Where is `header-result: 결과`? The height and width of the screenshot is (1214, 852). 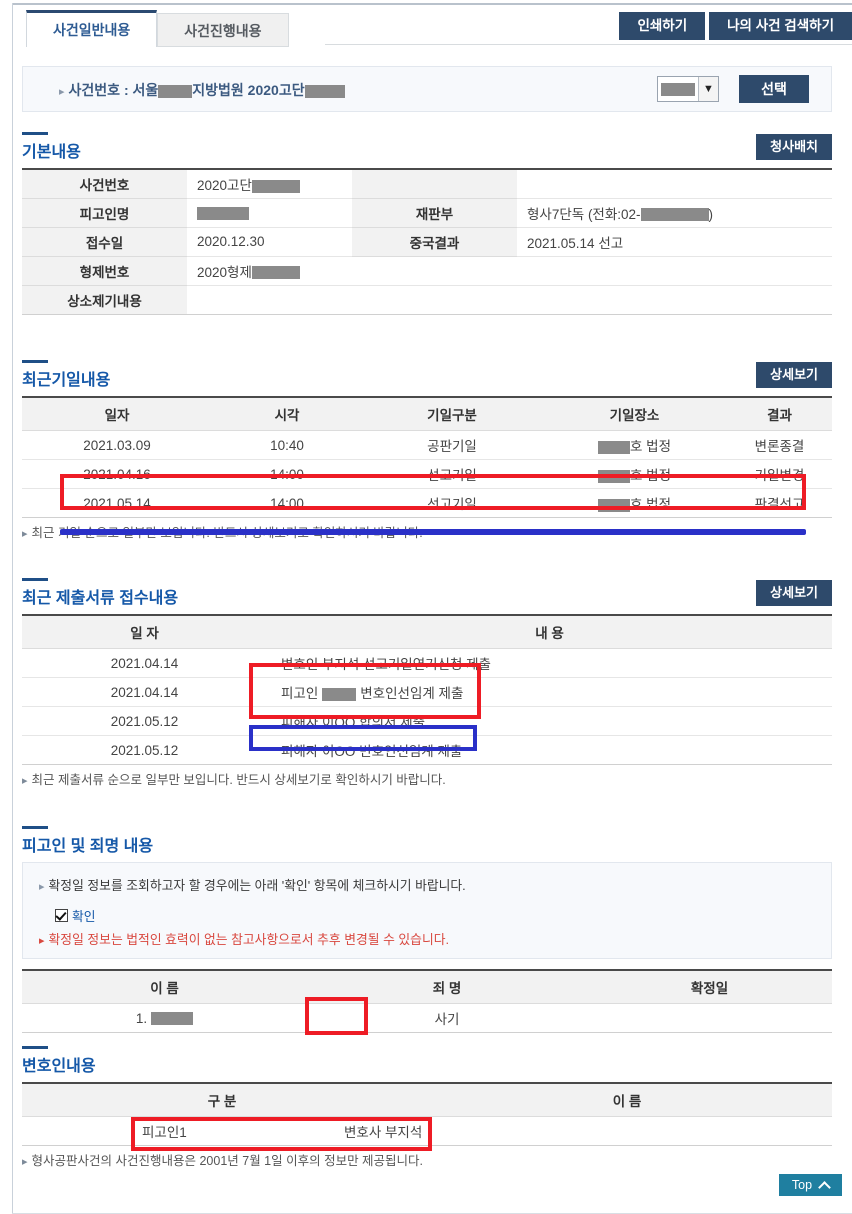 header-result: 결과 is located at coordinates (779, 414).